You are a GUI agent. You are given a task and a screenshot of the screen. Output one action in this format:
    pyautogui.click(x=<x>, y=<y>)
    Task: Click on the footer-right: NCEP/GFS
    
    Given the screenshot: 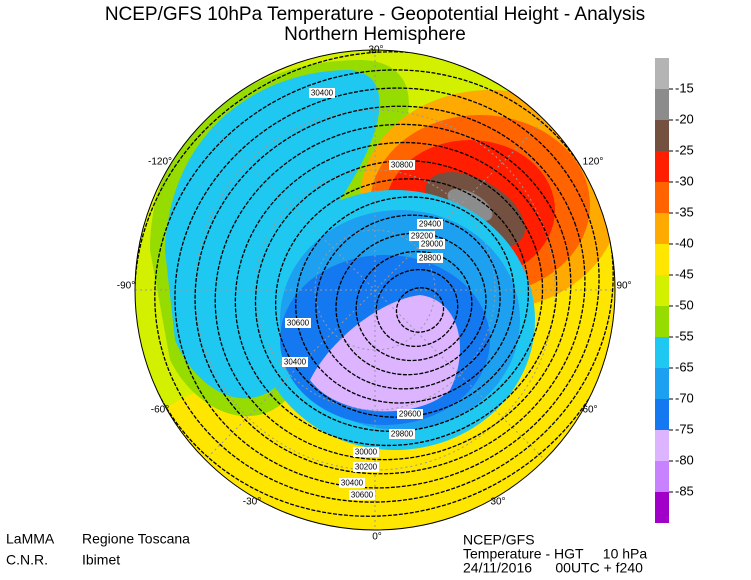 What is the action you would take?
    pyautogui.click(x=499, y=540)
    